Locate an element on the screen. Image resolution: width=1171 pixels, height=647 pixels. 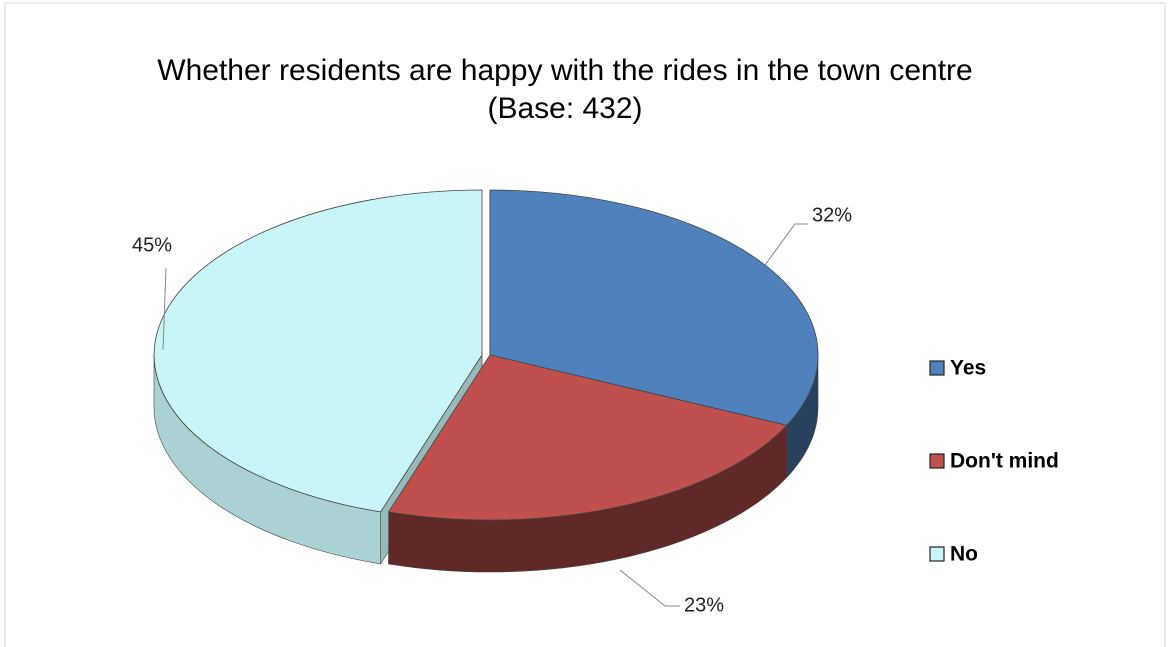
legend-label: No is located at coordinates (964, 554).